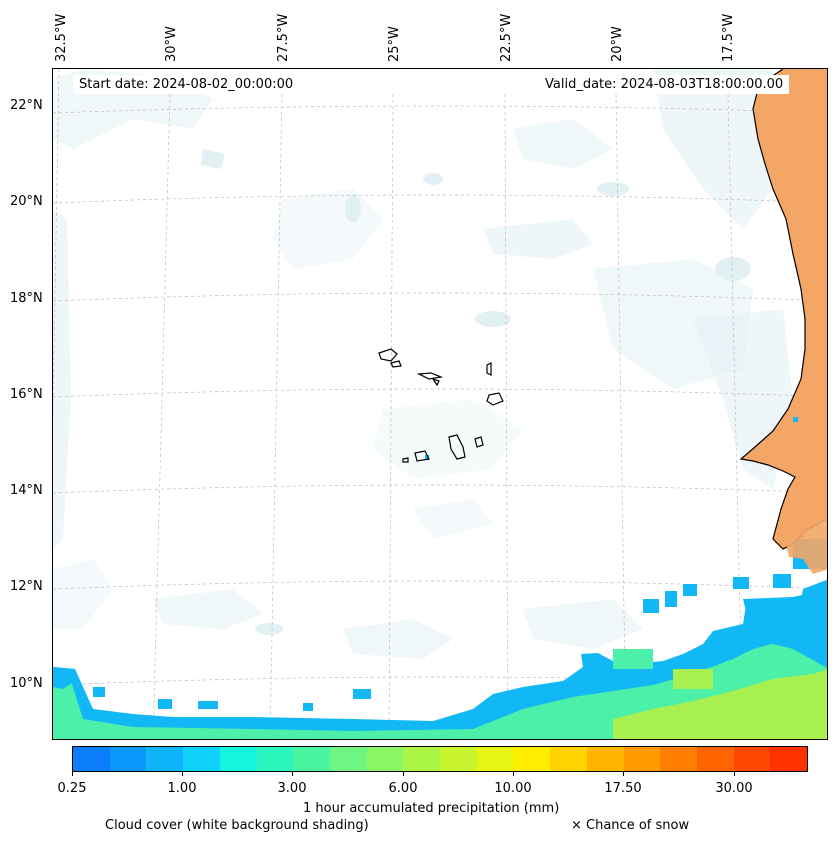  What do you see at coordinates (513, 788) in the screenshot?
I see `cb-tick-10-00: 10.00` at bounding box center [513, 788].